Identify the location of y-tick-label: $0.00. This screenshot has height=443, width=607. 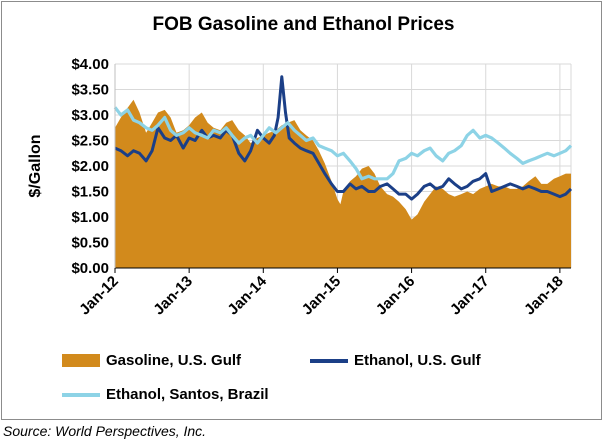
(90, 268).